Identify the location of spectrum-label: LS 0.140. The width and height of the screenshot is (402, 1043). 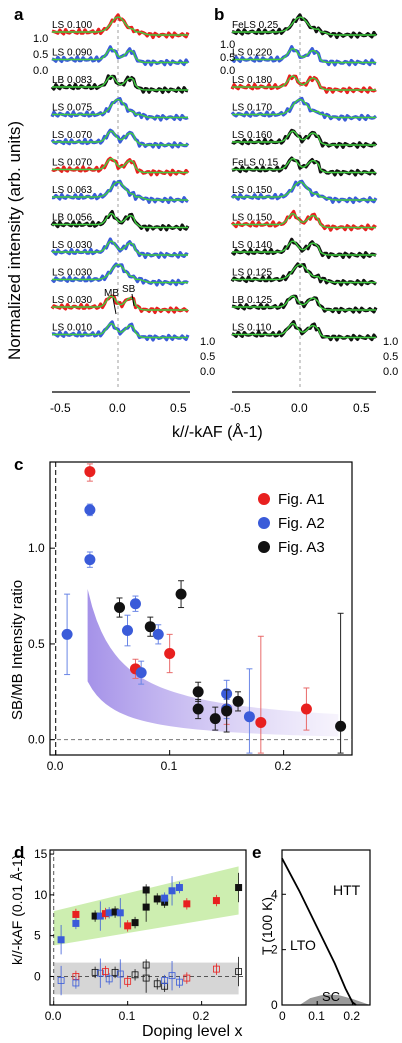
(252, 245).